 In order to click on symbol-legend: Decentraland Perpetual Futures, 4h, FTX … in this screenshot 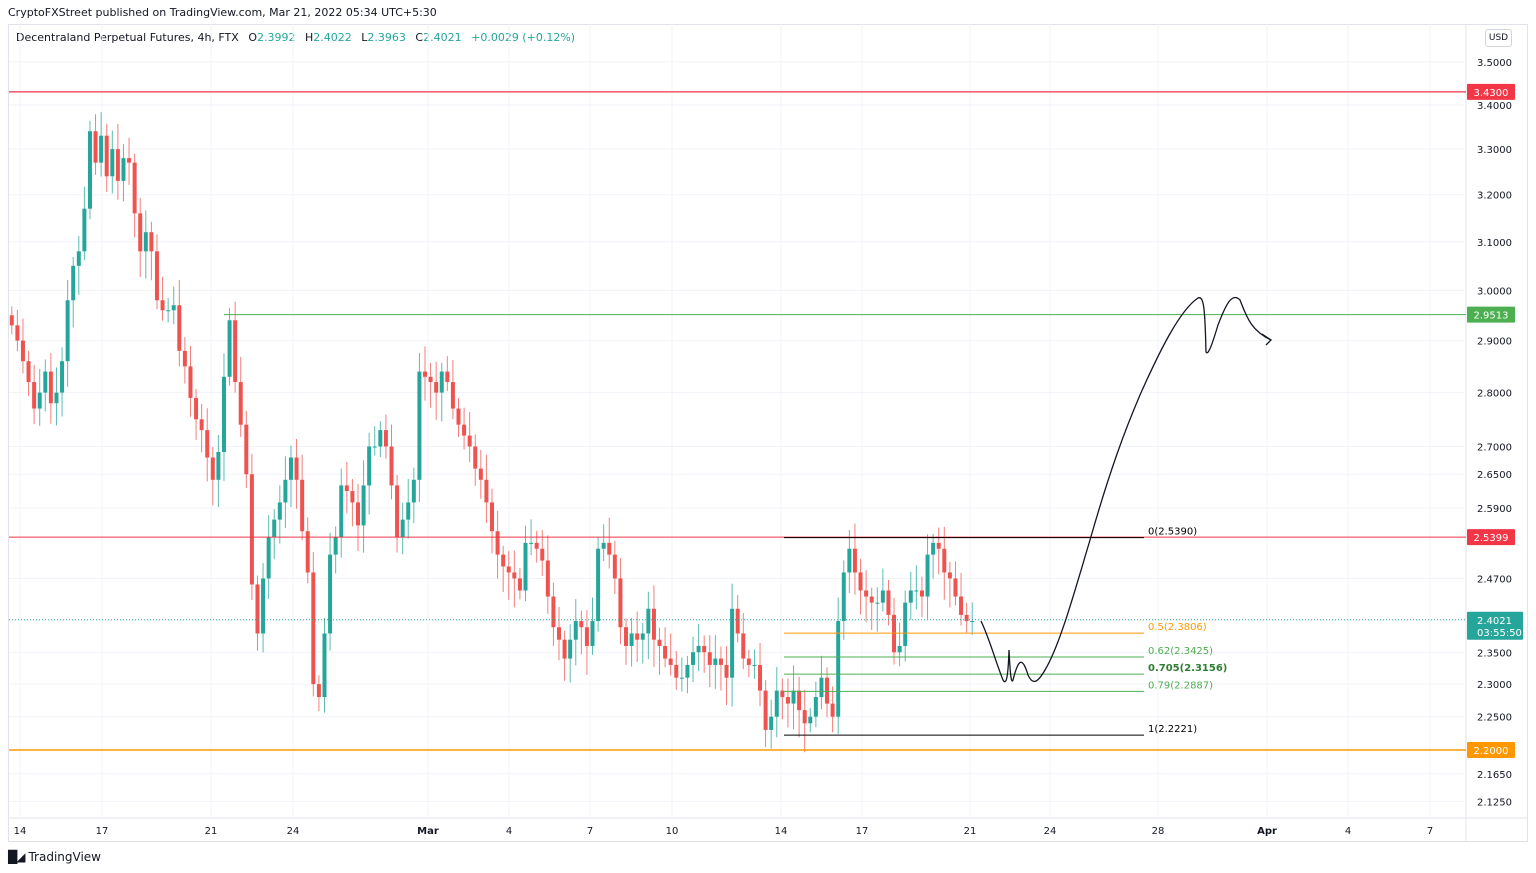, I will do `click(298, 37)`.